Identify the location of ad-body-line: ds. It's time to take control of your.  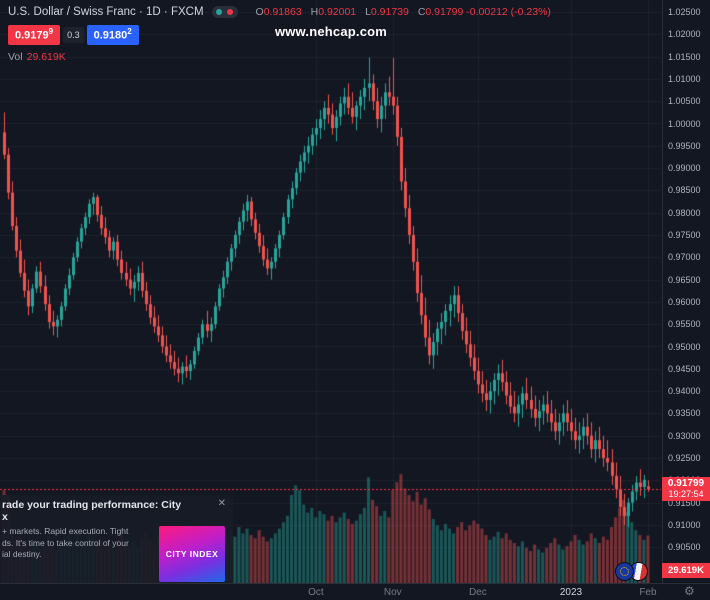
(65, 542).